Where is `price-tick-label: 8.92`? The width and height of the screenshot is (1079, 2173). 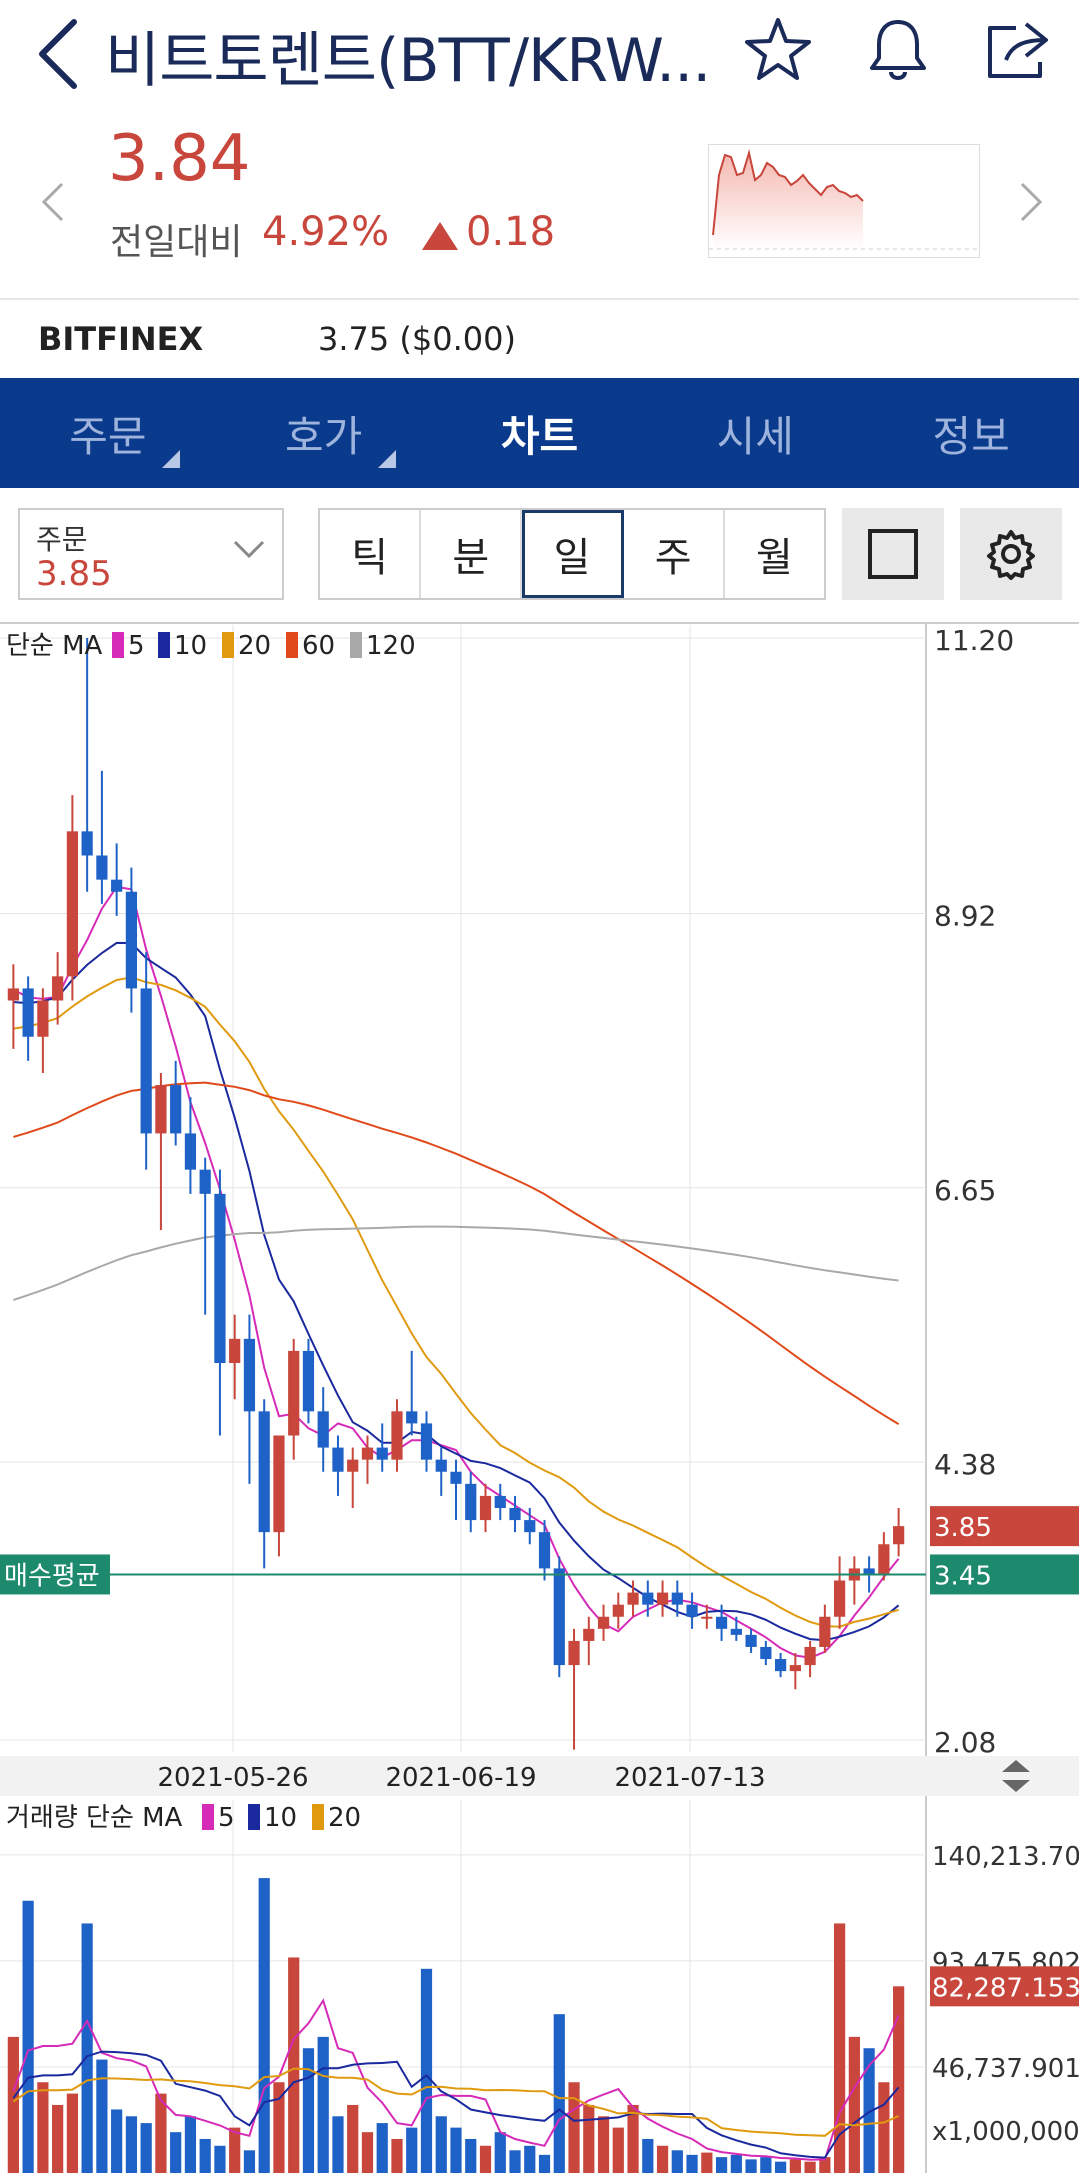
price-tick-label: 8.92 is located at coordinates (965, 916).